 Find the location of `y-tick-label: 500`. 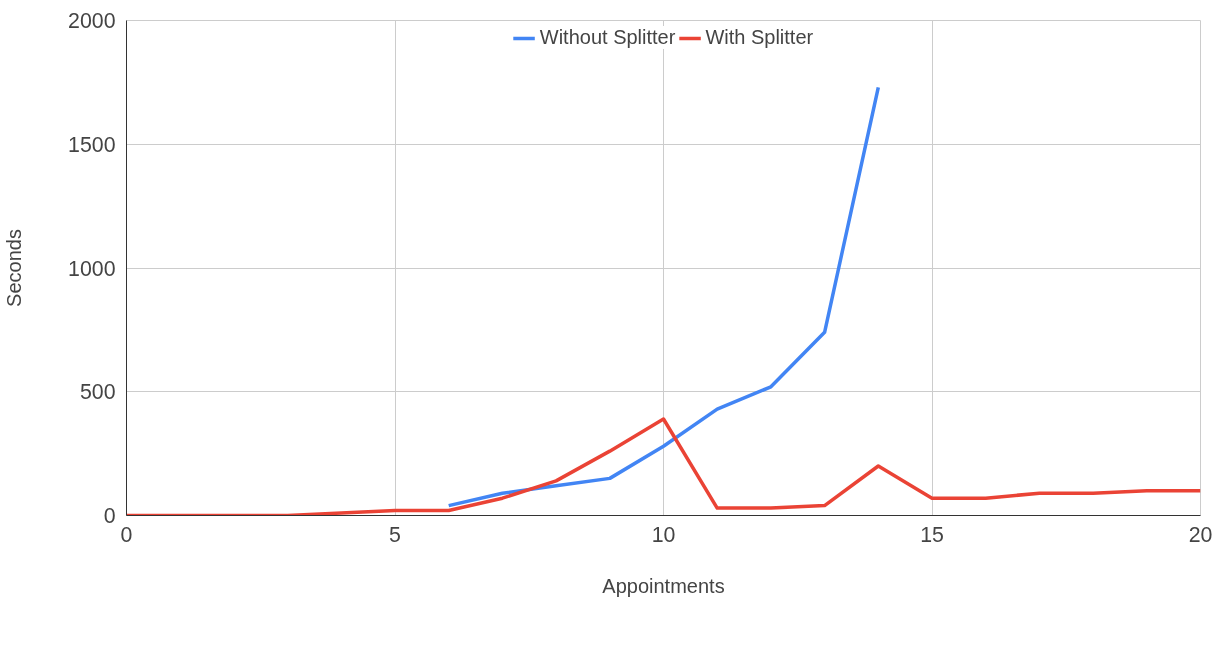

y-tick-label: 500 is located at coordinates (97, 392).